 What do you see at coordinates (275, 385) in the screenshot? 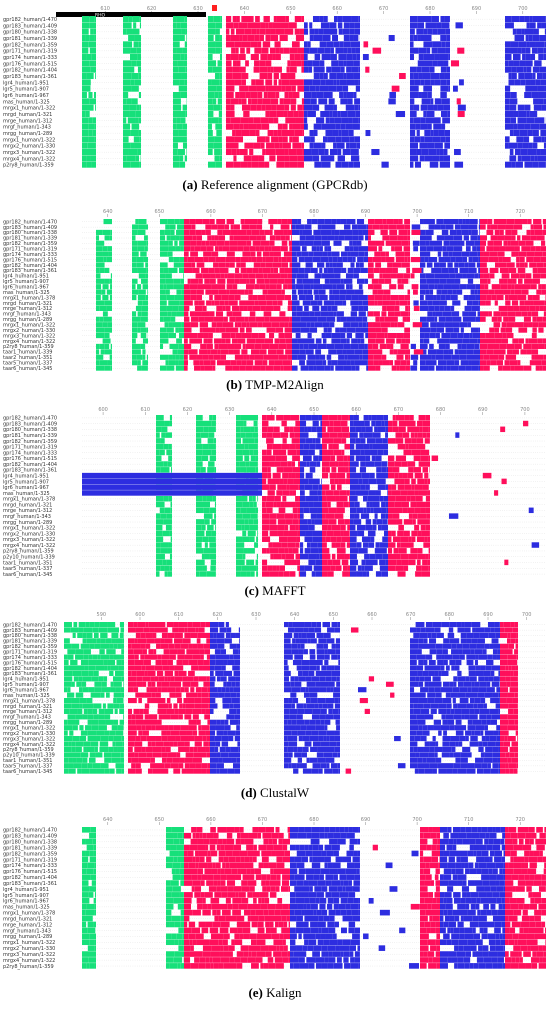
I see `caption-b: (b) TMP-M2Align` at bounding box center [275, 385].